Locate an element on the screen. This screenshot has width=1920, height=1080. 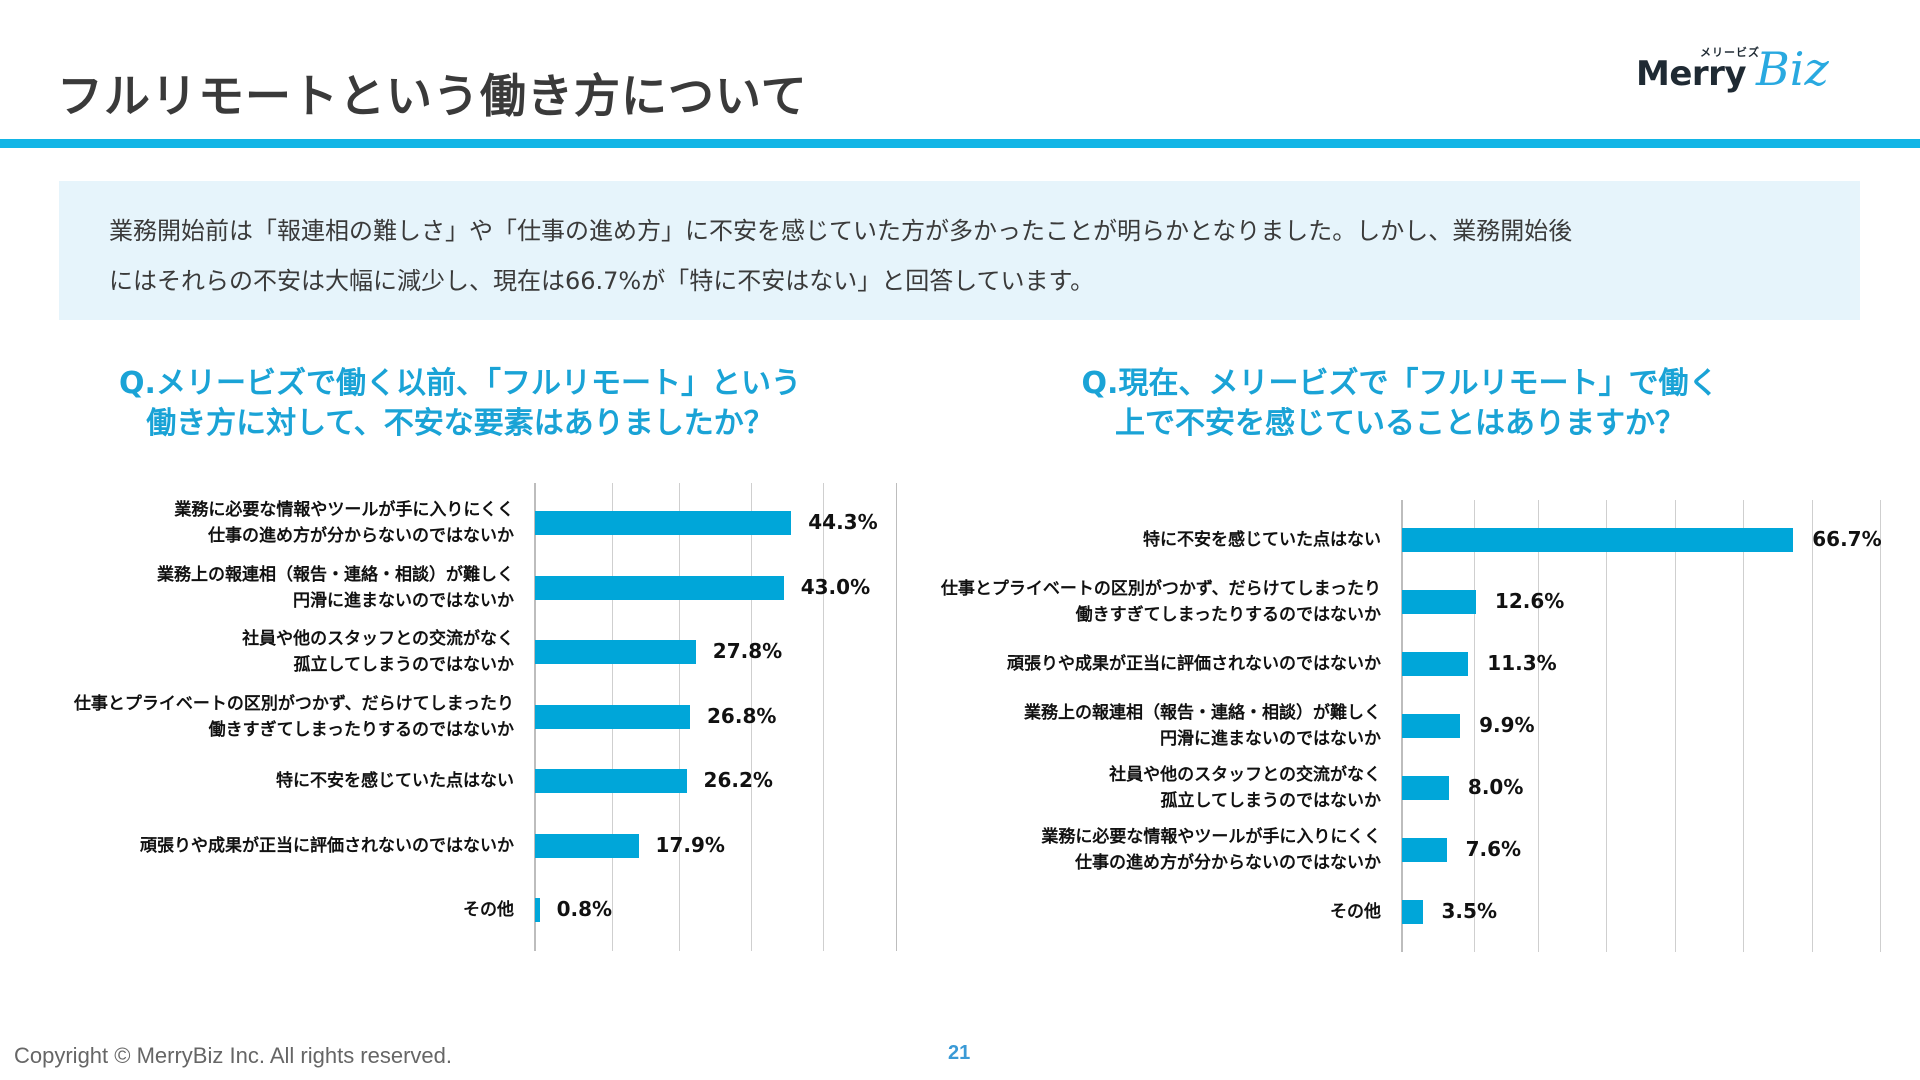
logo-wordmark-main: Merry is located at coordinates (1691, 74).